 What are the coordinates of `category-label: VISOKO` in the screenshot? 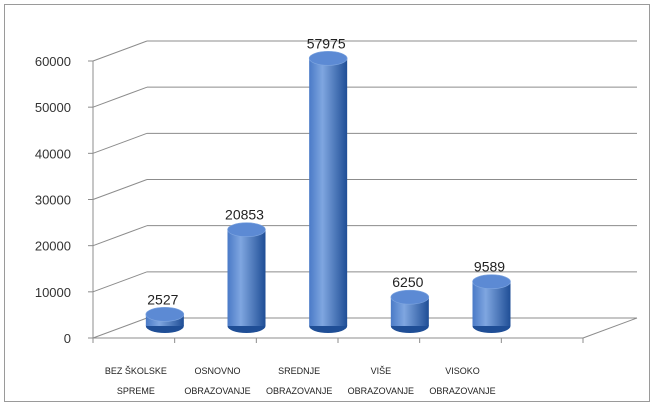 It's located at (462, 371).